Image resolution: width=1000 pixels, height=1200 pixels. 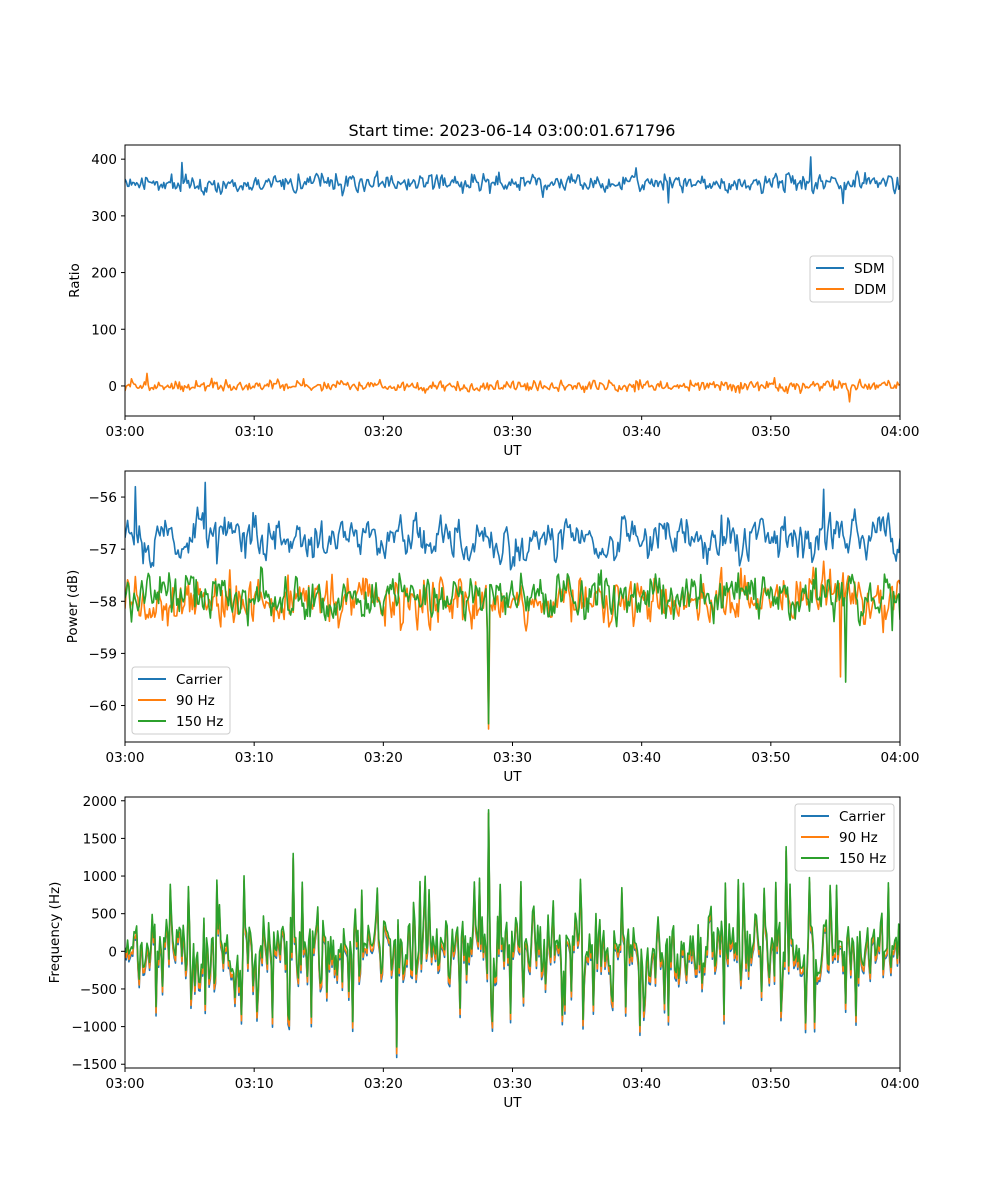 What do you see at coordinates (98, 990) in the screenshot?
I see `y-tick-label: −500` at bounding box center [98, 990].